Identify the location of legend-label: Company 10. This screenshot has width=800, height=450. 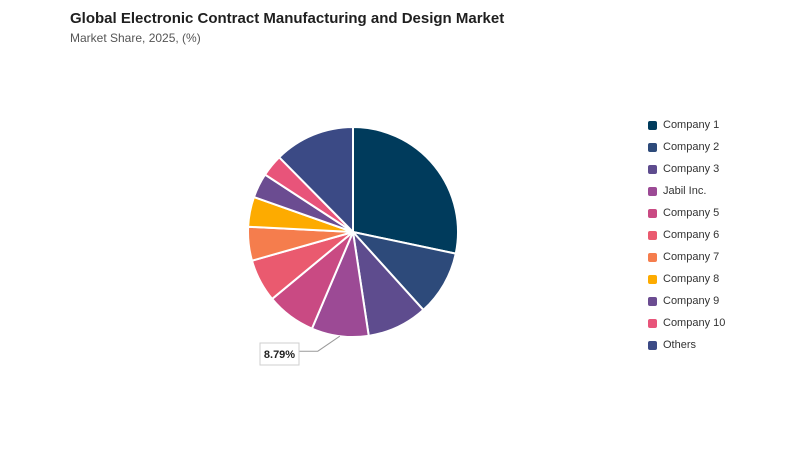
(694, 323).